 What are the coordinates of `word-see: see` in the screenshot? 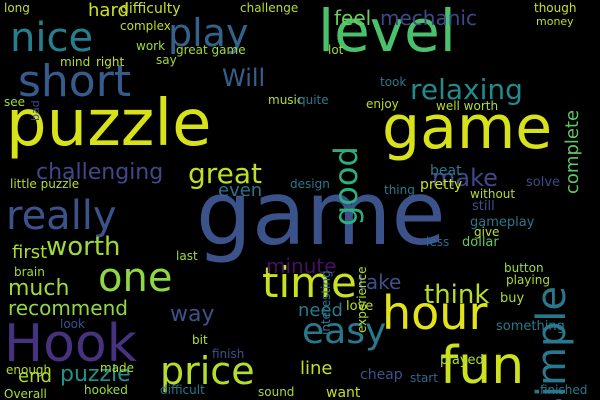 It's located at (15, 102).